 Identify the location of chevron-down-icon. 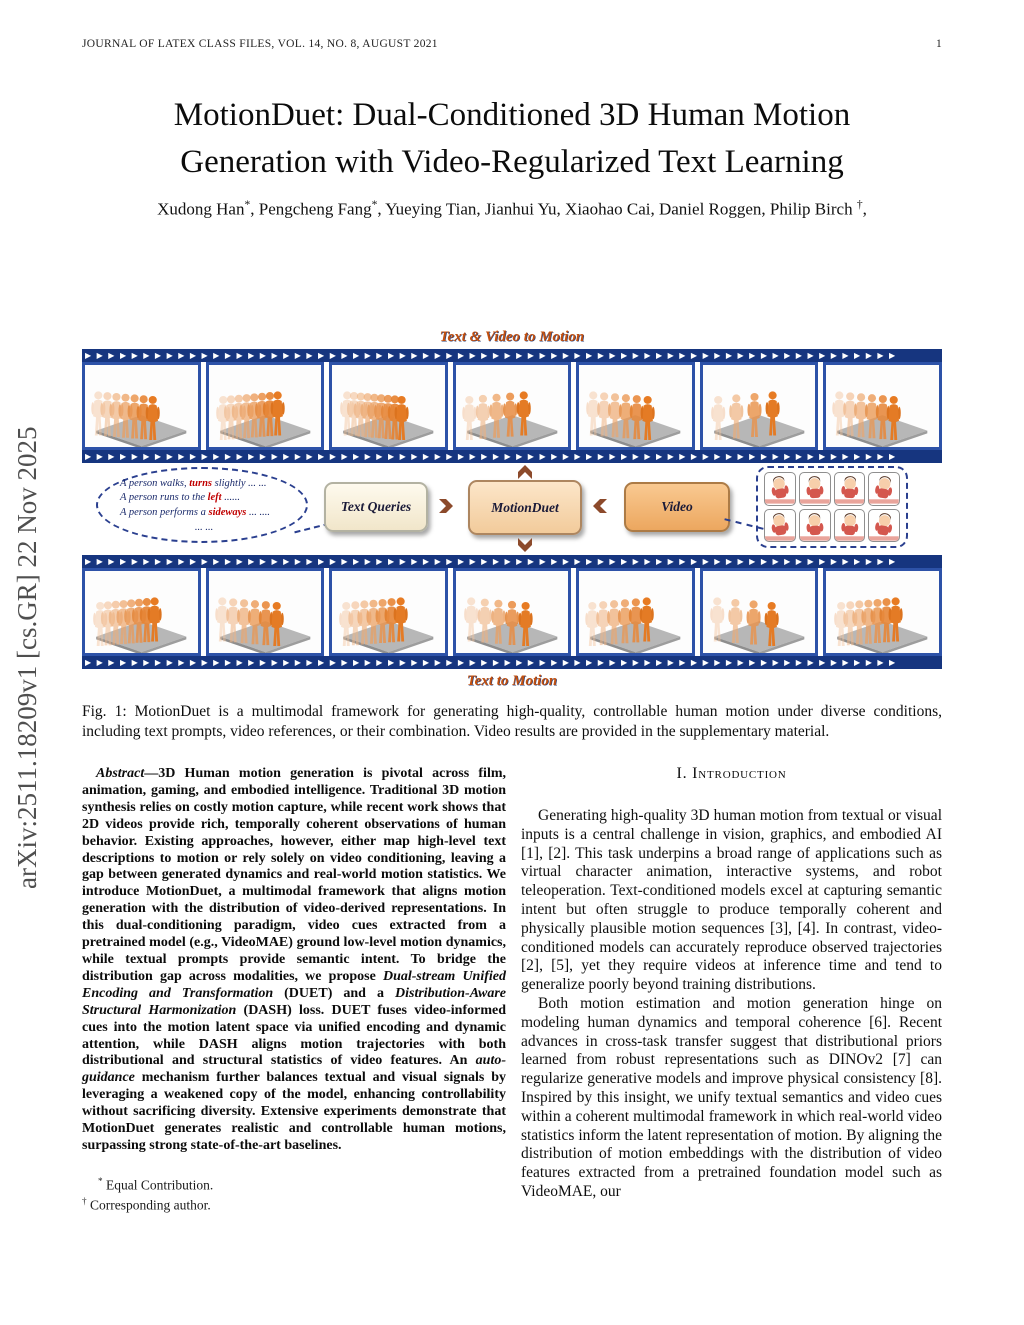
(525, 545).